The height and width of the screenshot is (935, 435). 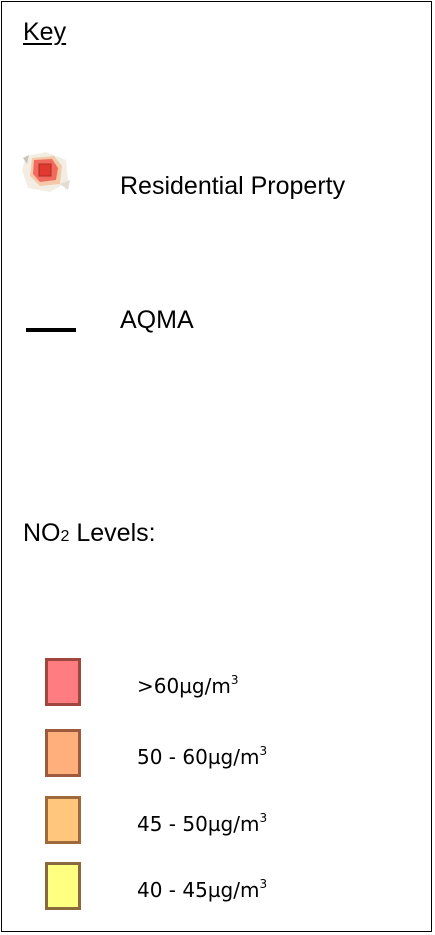 I want to click on band-label-50-60: 50 - 60µg/m3, so click(x=202, y=756).